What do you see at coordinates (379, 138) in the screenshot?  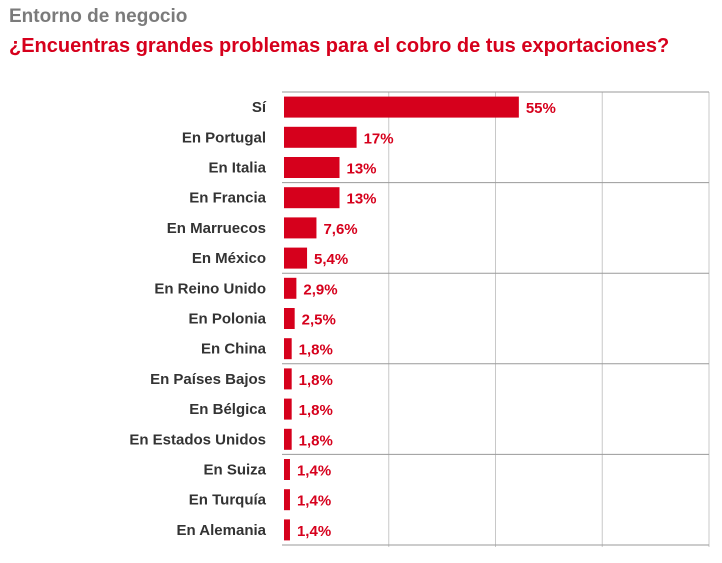 I see `data-label: 17%` at bounding box center [379, 138].